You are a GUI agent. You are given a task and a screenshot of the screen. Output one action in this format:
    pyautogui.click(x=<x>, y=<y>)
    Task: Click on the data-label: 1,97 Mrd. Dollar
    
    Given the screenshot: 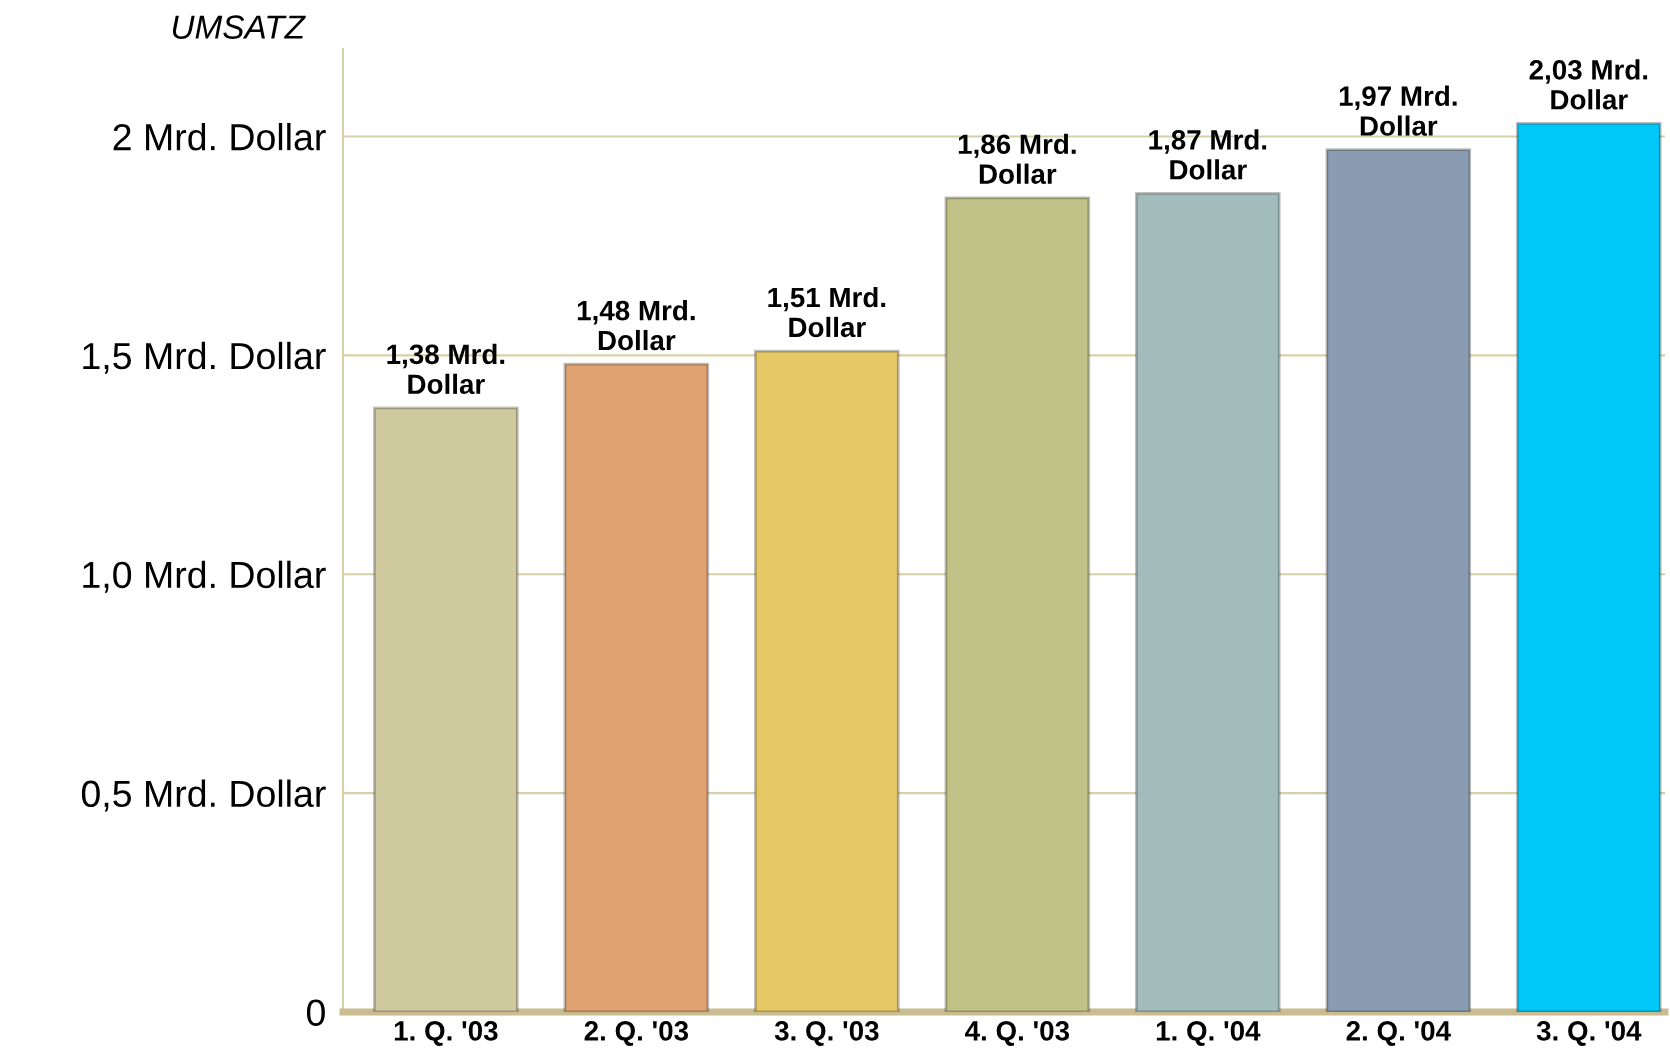 What is the action you would take?
    pyautogui.click(x=1398, y=110)
    